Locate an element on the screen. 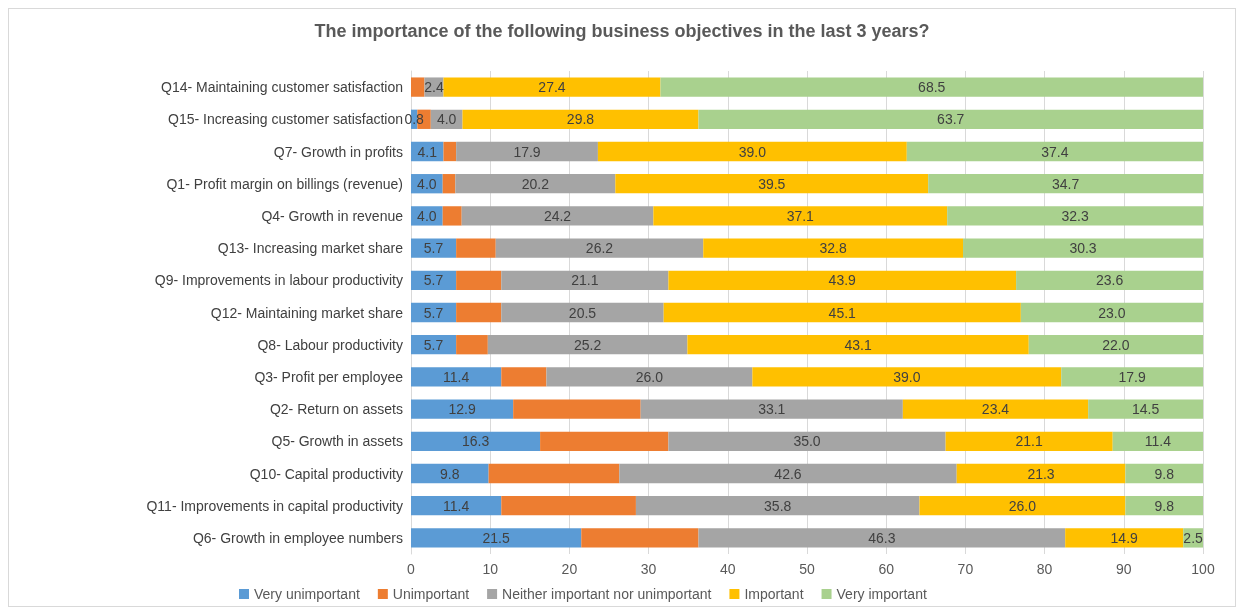 The height and width of the screenshot is (613, 1242). data-label: 20.5 is located at coordinates (582, 312).